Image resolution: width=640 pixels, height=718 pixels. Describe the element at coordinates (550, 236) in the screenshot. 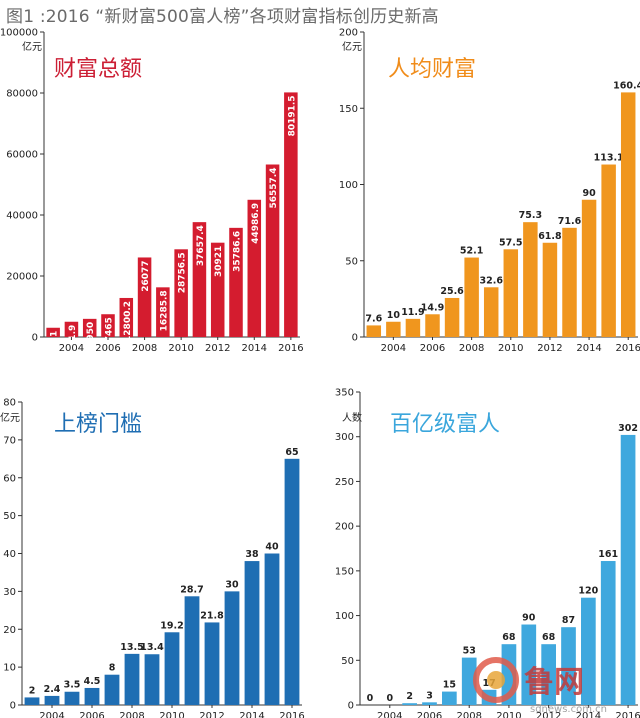

I see `bar-value-label: 61.8` at that location.